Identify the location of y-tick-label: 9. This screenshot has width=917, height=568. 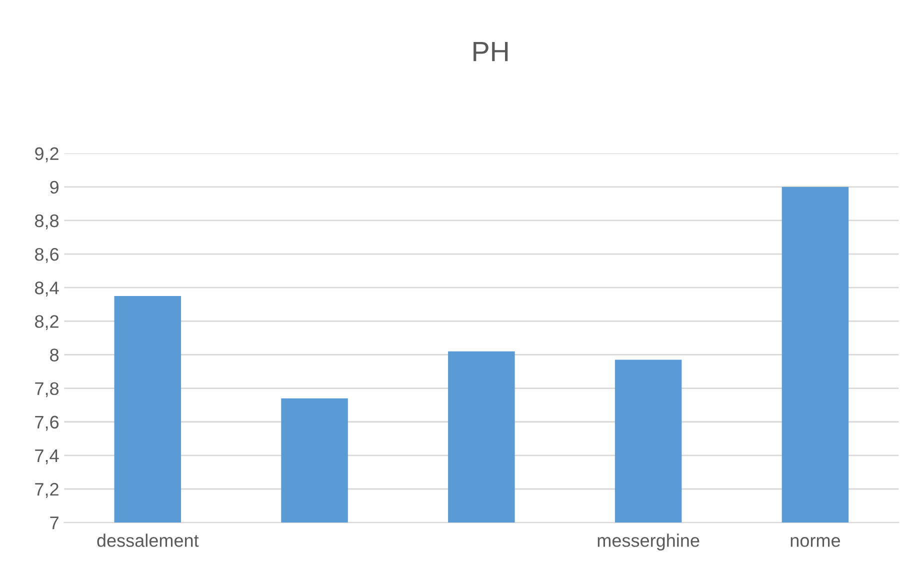
(54, 187).